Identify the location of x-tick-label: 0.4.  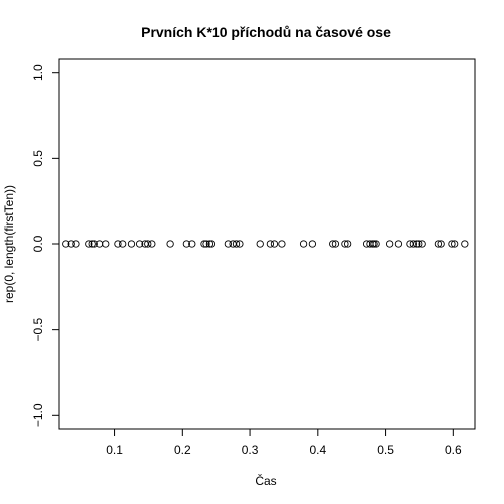
(317, 450).